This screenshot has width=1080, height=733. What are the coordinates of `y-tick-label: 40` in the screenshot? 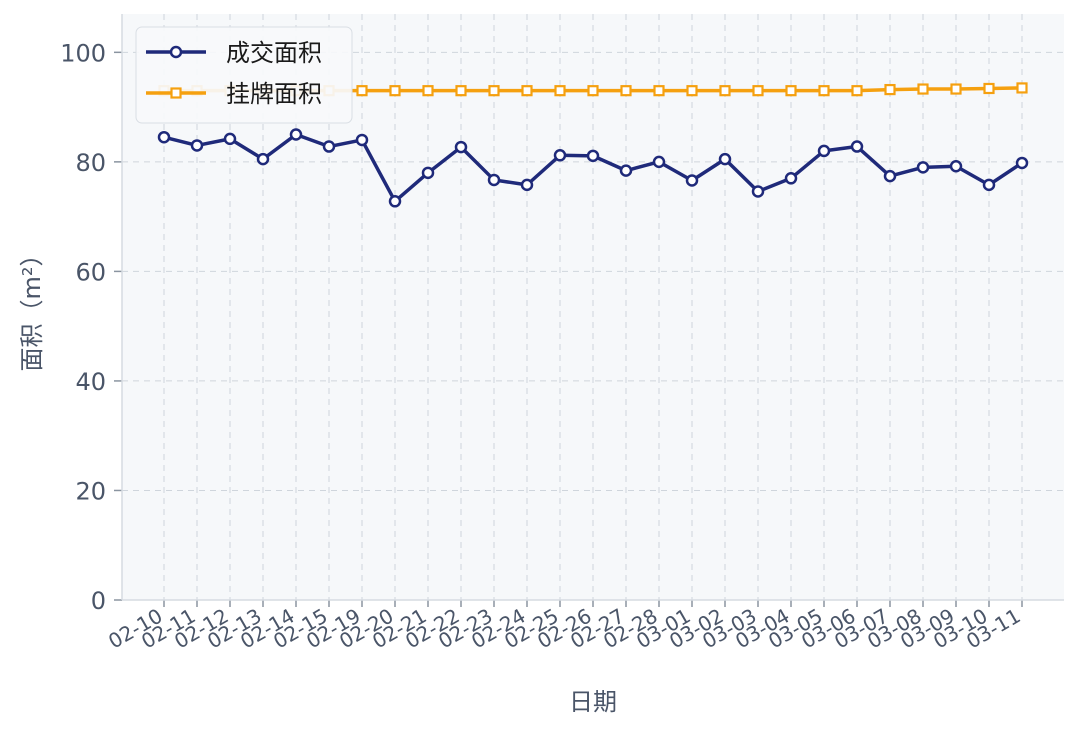 It's located at (90, 382).